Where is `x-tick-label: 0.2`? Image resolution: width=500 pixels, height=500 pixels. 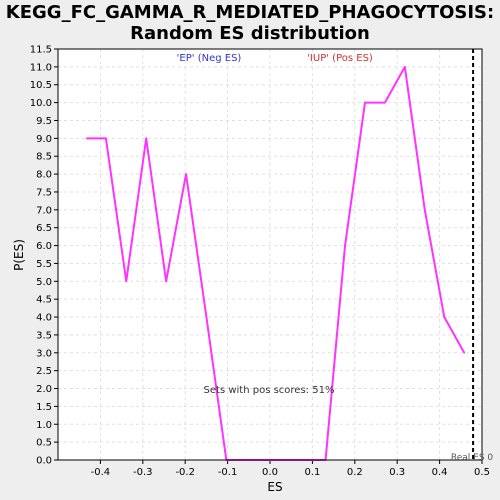 x-tick-label: 0.2 is located at coordinates (355, 472).